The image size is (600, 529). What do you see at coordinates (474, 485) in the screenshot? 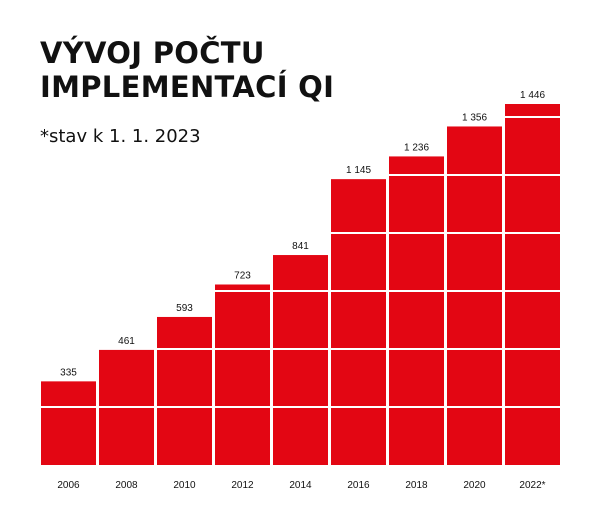
I see `x-tick-label: 2020` at bounding box center [474, 485].